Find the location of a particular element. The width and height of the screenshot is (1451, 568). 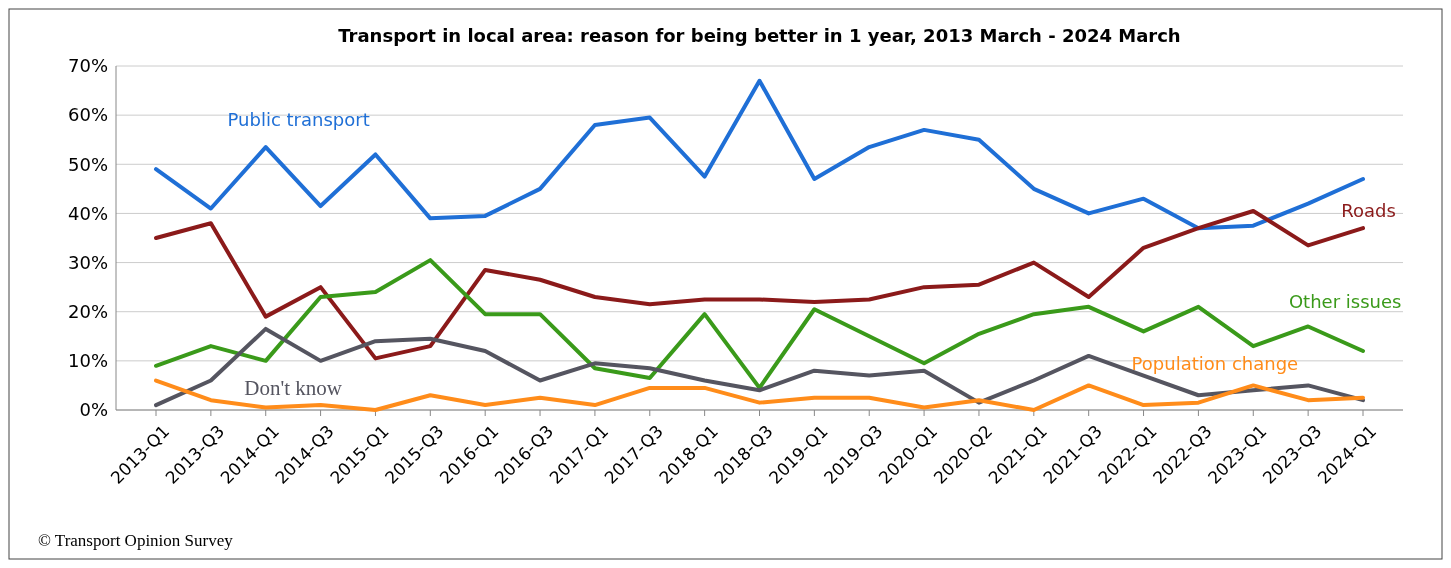

text: © Transport Opinion Survey is located at coordinates (136, 540).